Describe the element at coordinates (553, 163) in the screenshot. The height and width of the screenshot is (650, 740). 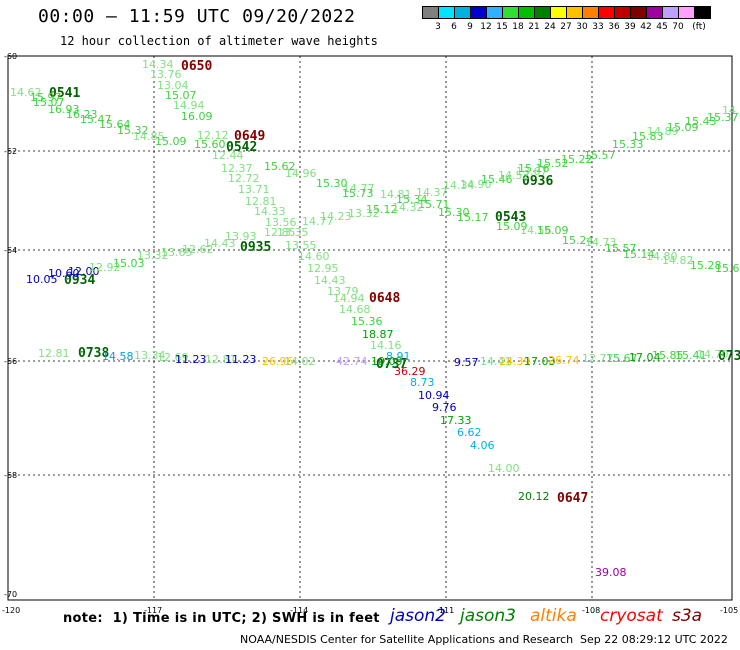
I see `wave-height-value: 15.52` at that location.